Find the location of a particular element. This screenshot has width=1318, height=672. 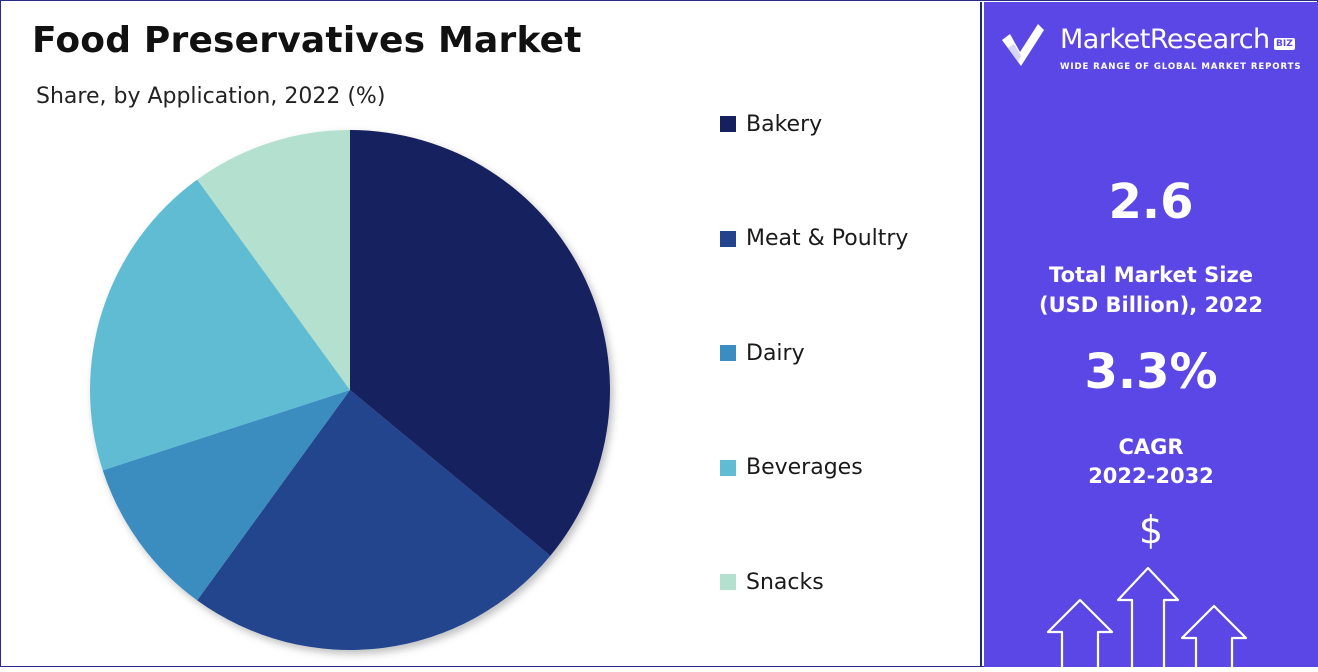

legend-label-dairy: Dairy is located at coordinates (775, 353).